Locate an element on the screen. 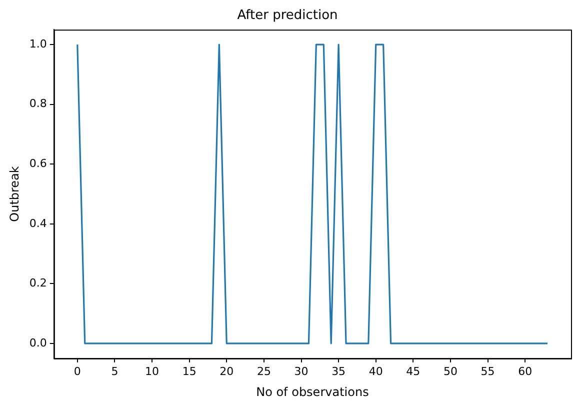 This screenshot has width=577, height=410. y-tick-label: 0.4 is located at coordinates (38, 223).